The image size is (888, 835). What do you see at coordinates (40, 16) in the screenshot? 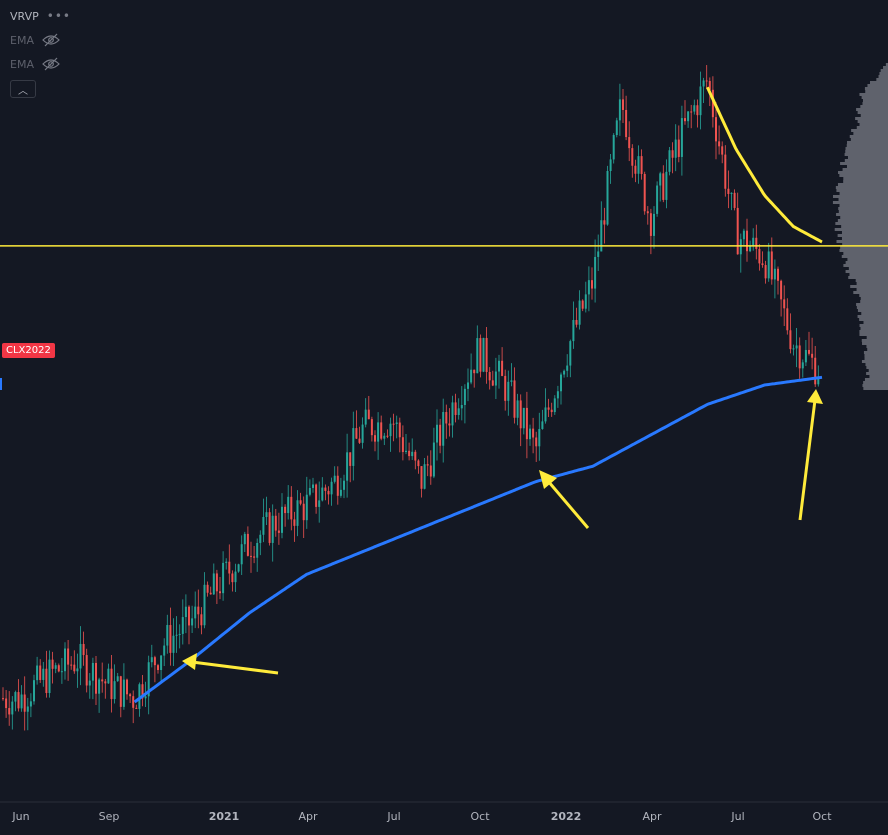
I see `legend-row-vrvp: VRVP •••` at bounding box center [40, 16].